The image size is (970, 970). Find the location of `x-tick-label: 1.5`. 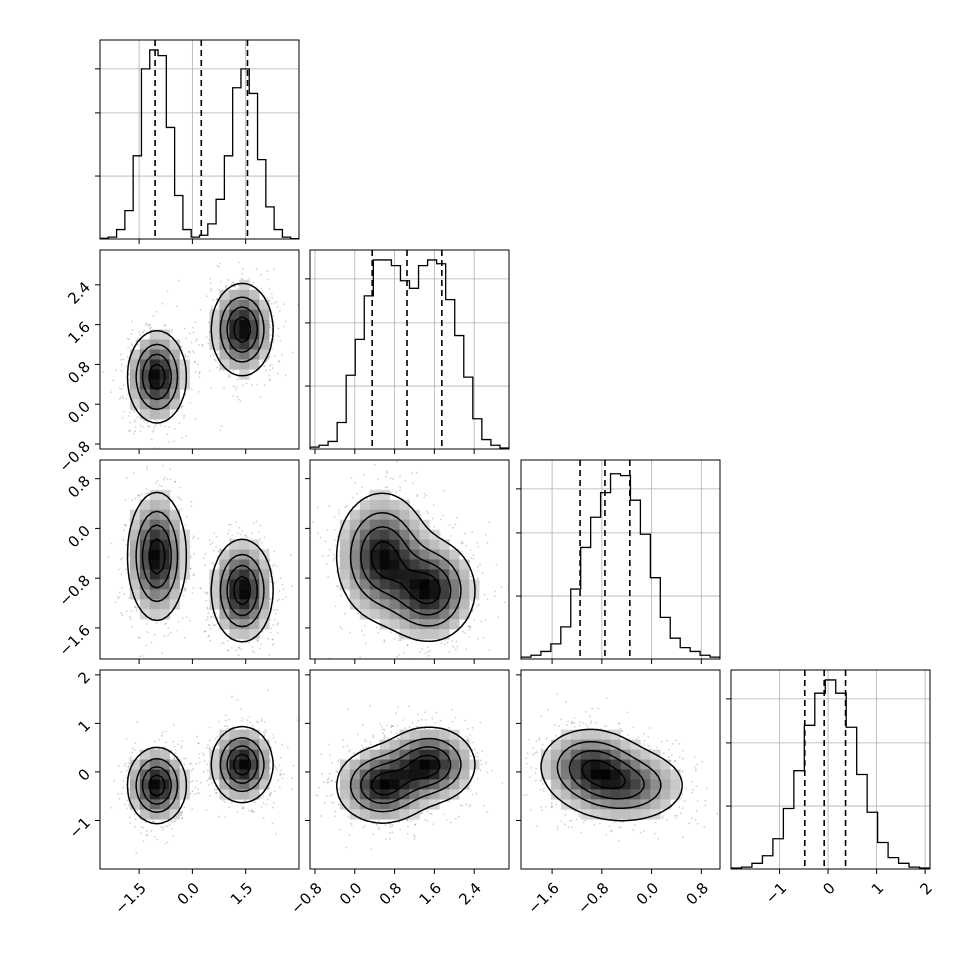

x-tick-label: 1.5 is located at coordinates (242, 894).